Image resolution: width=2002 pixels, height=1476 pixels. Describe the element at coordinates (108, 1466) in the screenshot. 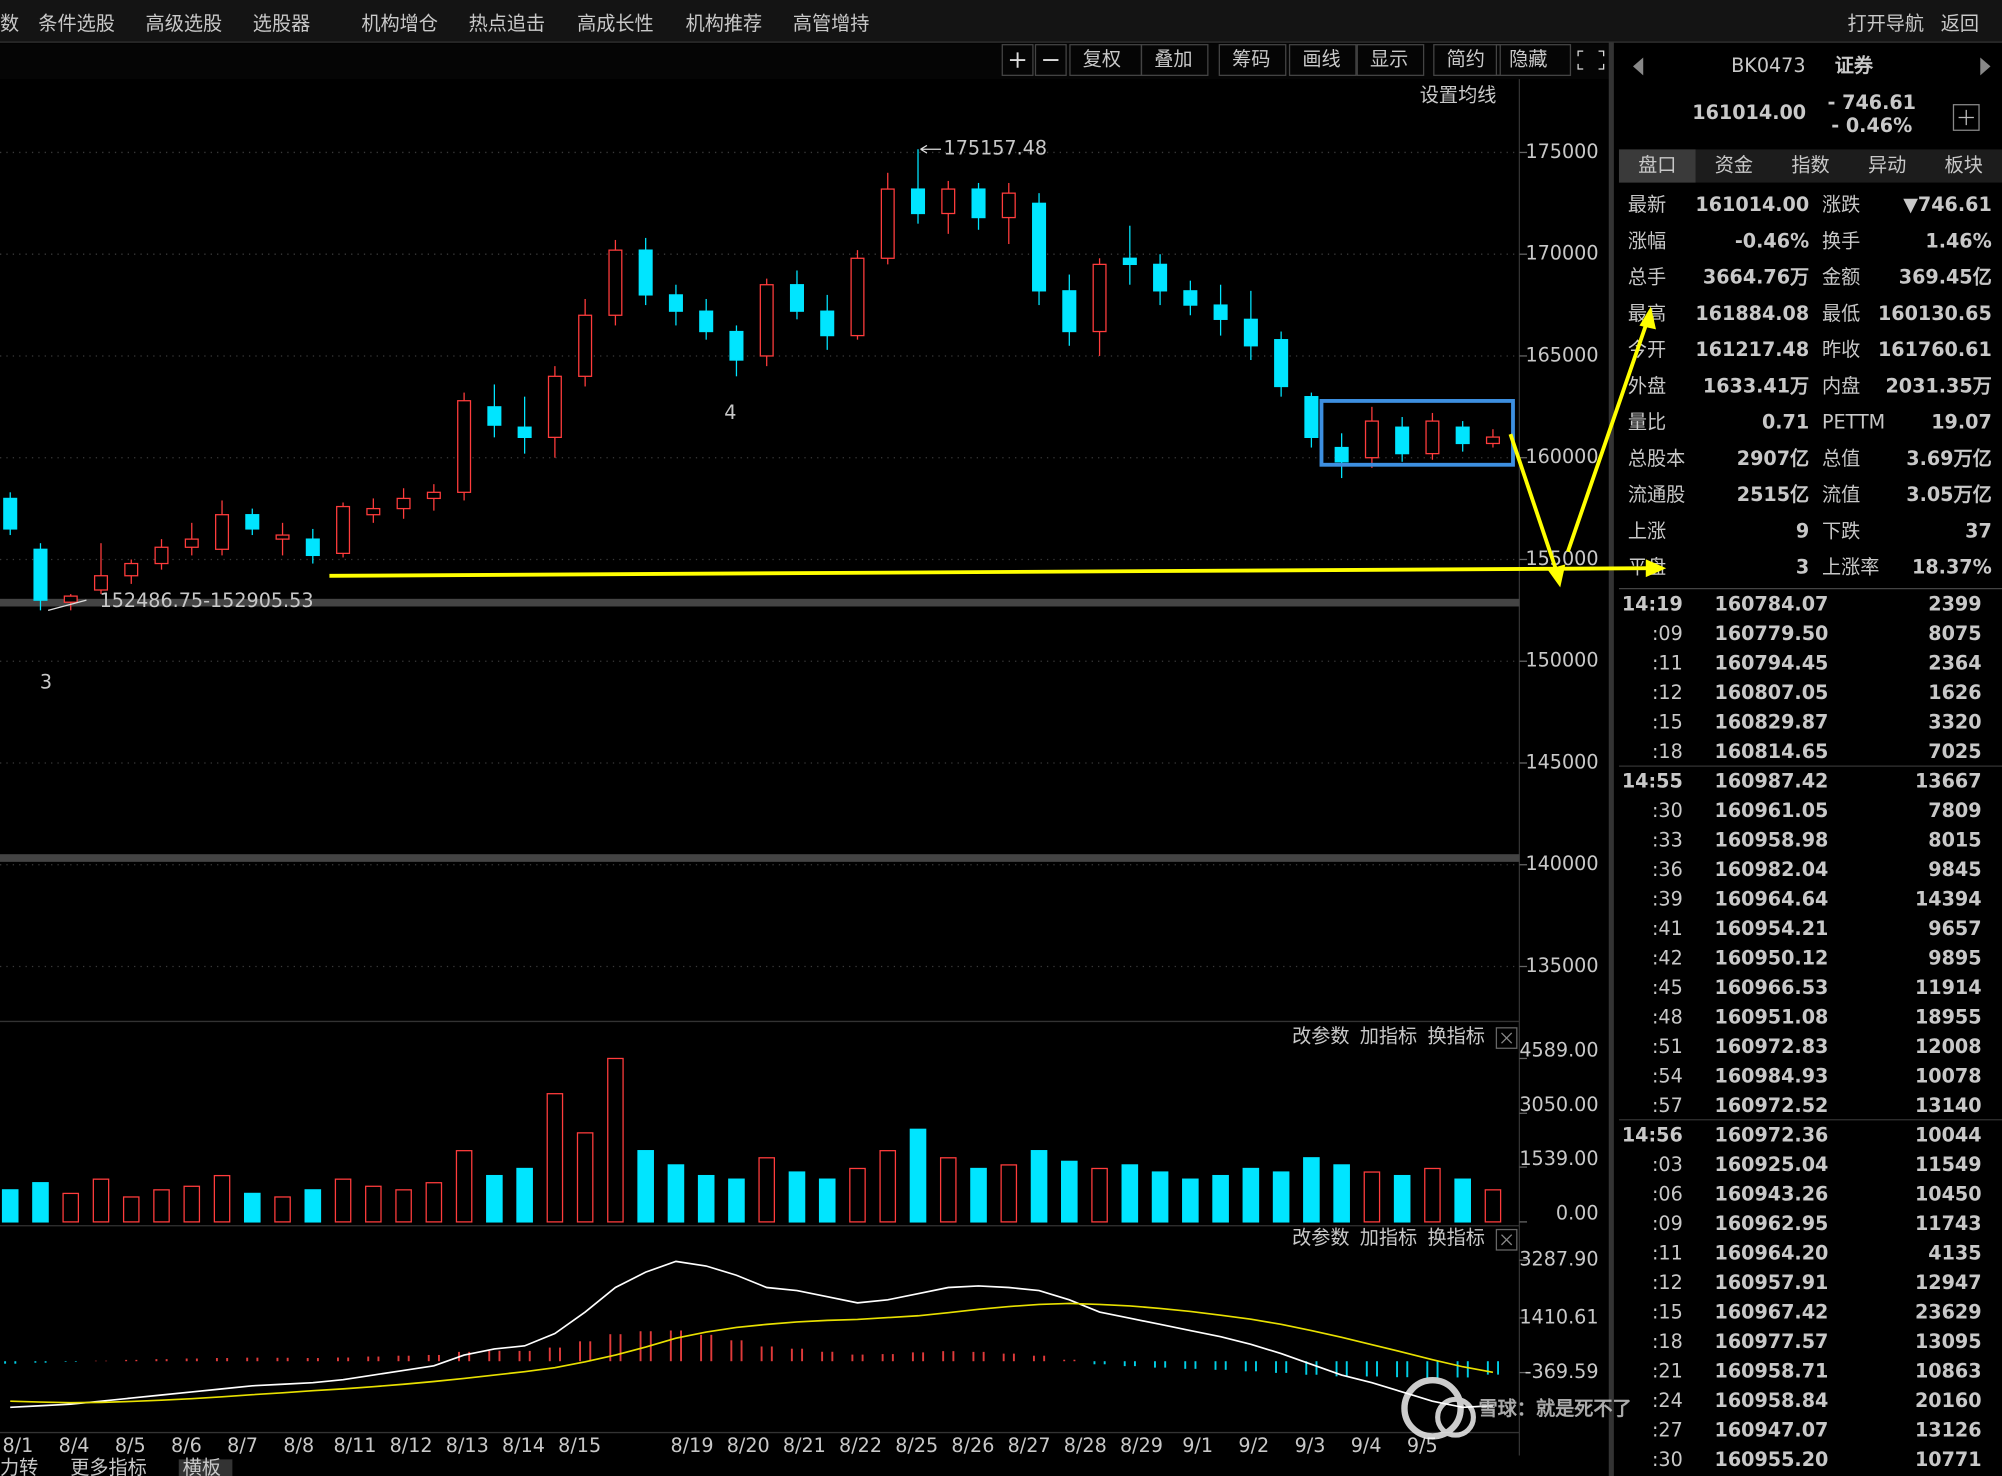

I see `bottom-tab: 更多指标` at that location.